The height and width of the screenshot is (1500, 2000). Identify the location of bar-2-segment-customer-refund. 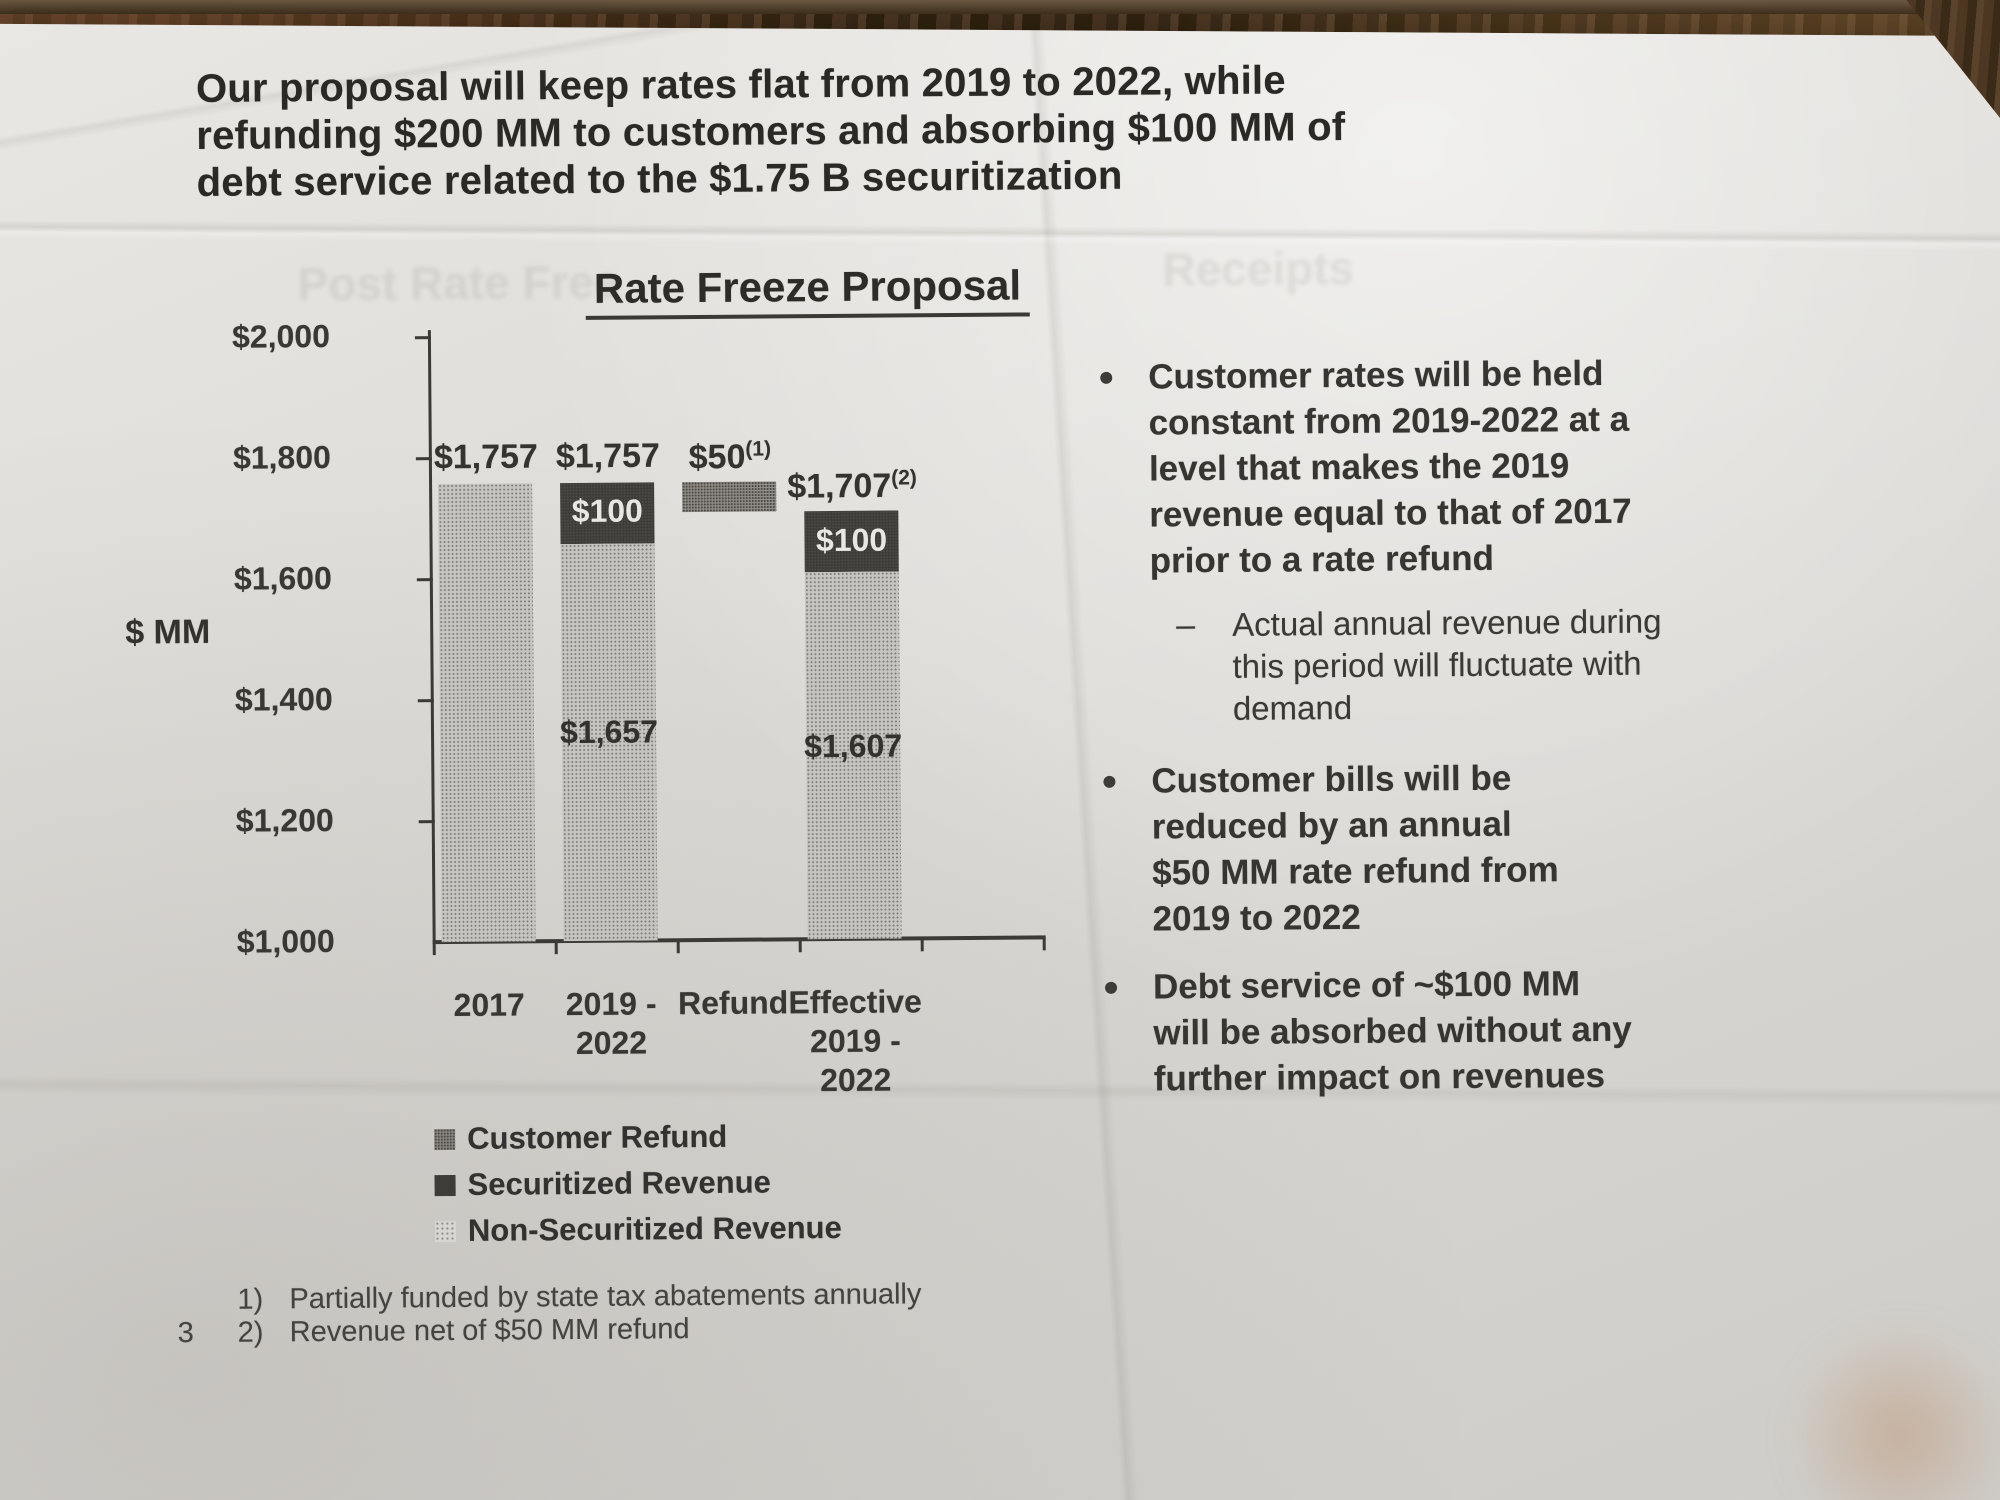
(729, 497).